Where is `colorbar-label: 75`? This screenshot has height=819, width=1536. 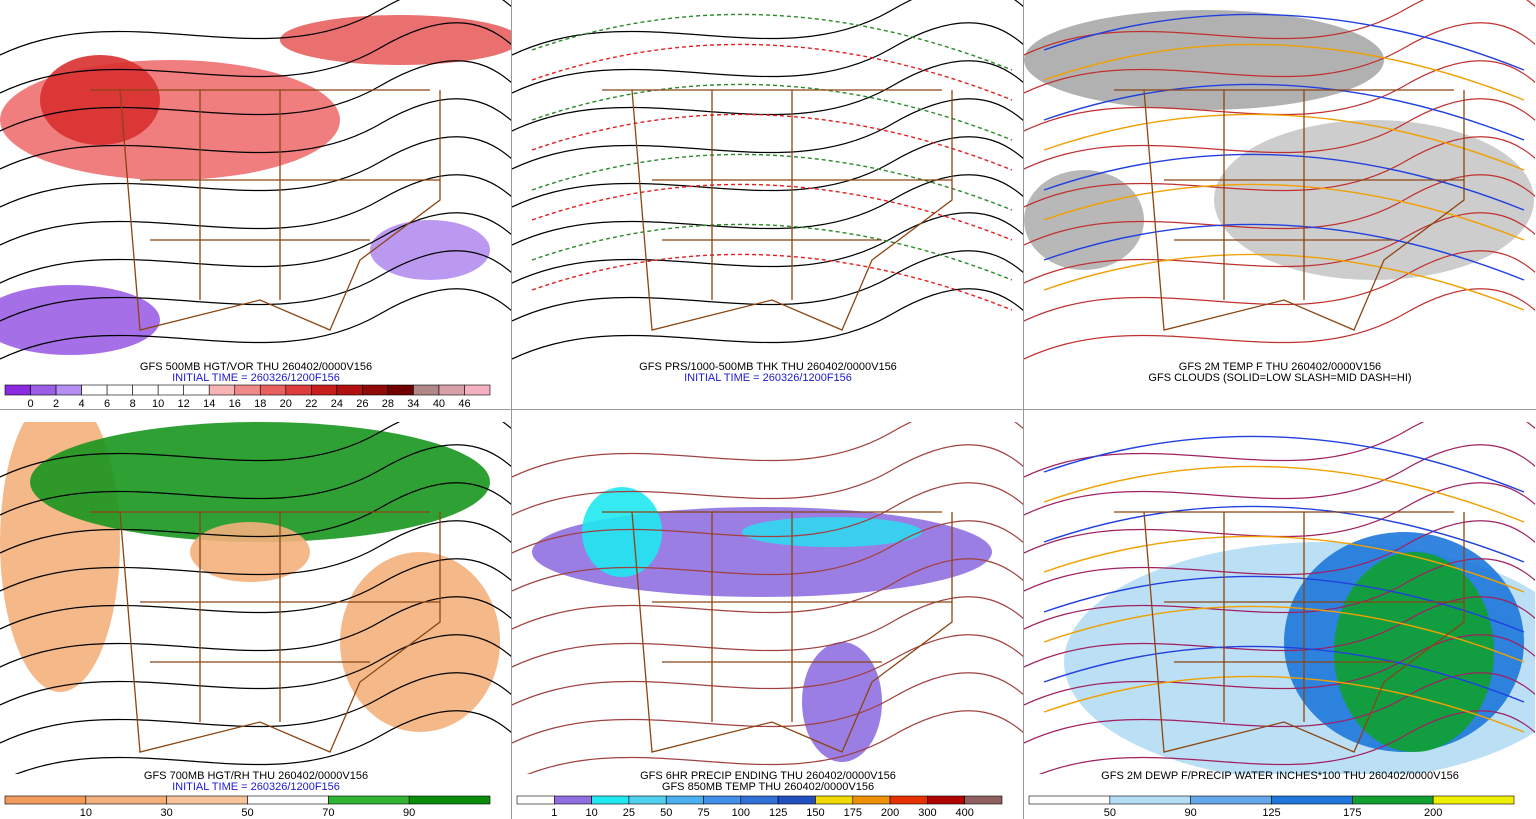 colorbar-label: 75 is located at coordinates (703, 813).